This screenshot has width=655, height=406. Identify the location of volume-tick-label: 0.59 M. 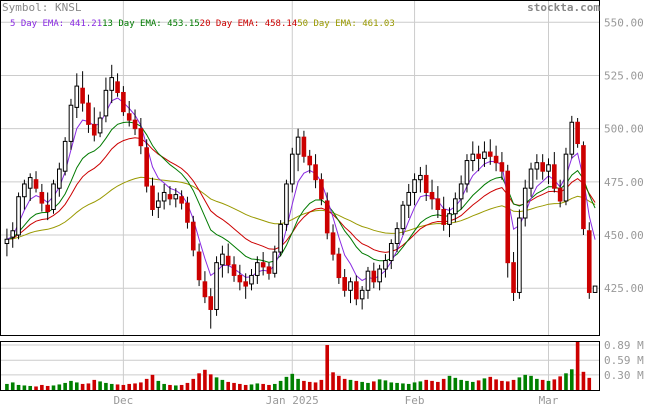
(624, 360).